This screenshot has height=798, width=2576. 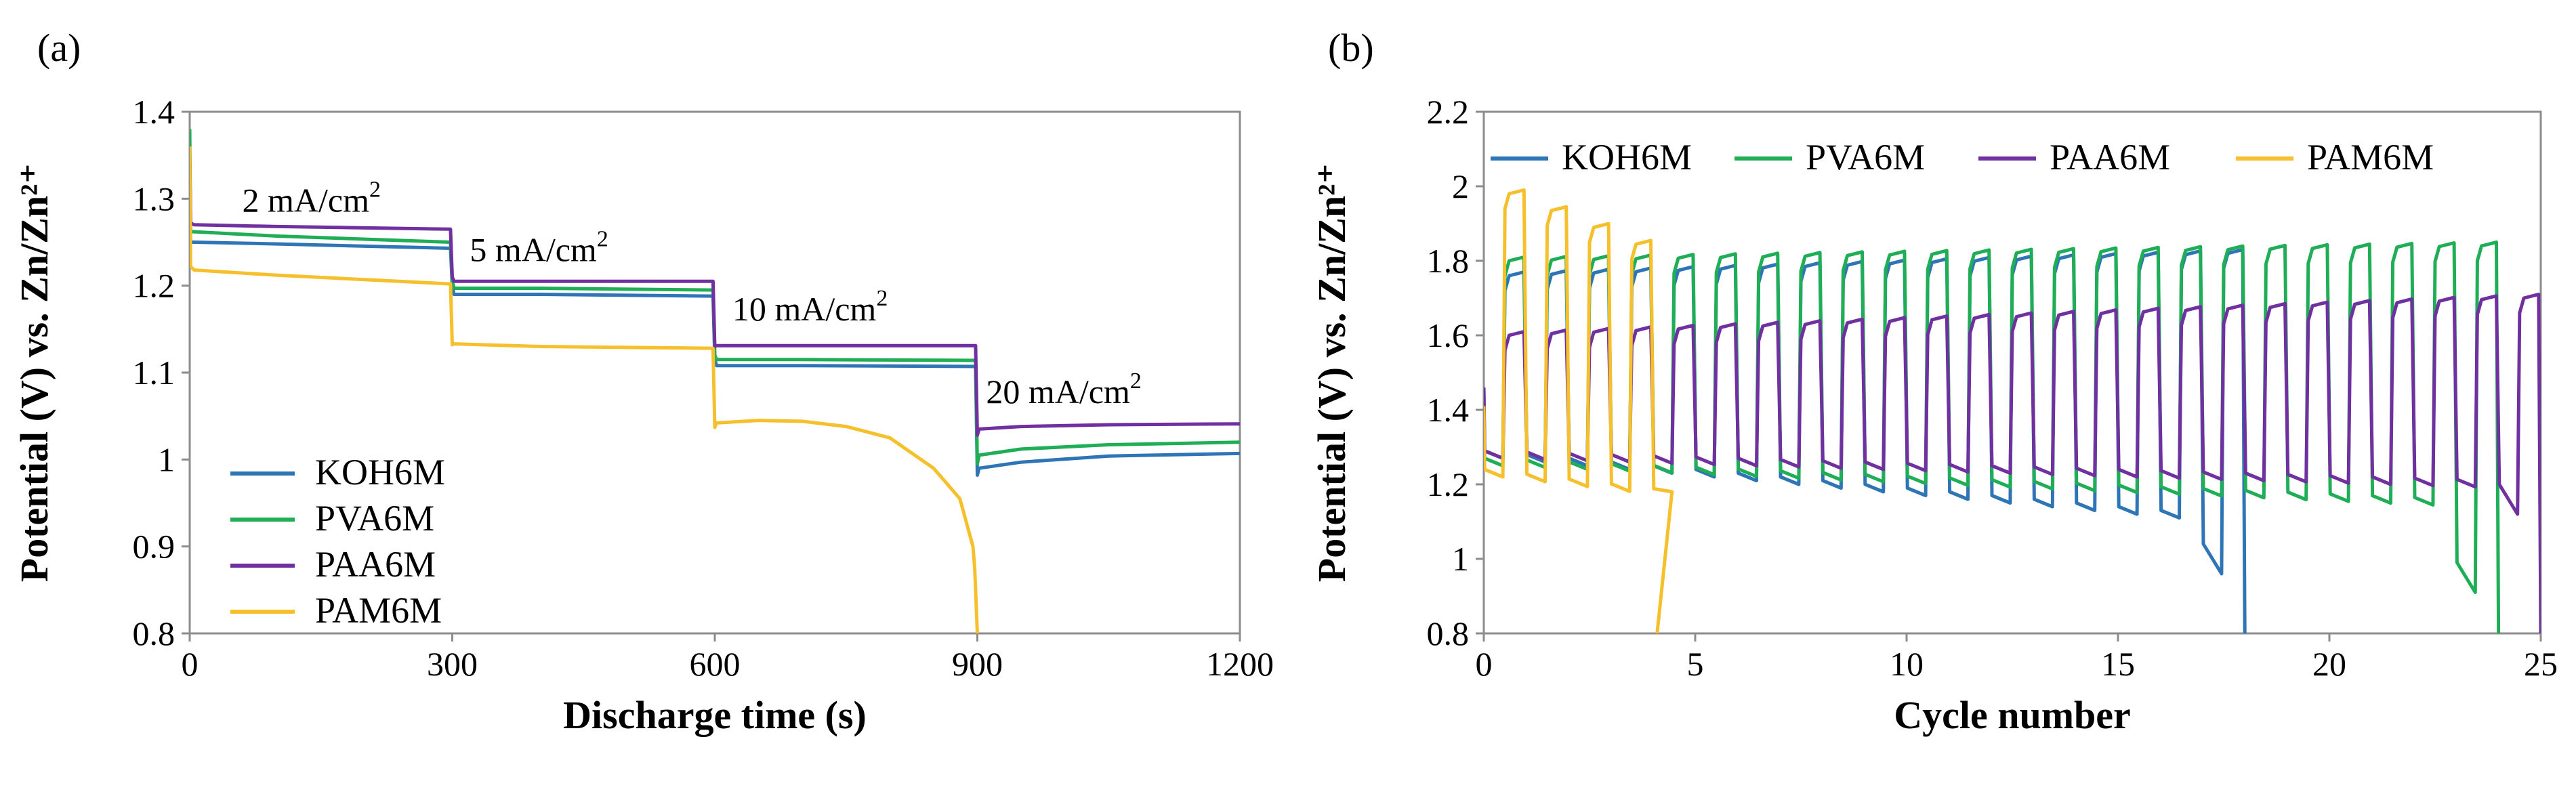 What do you see at coordinates (1063, 390) in the screenshot?
I see `current-density-label: 20 mA/cm2` at bounding box center [1063, 390].